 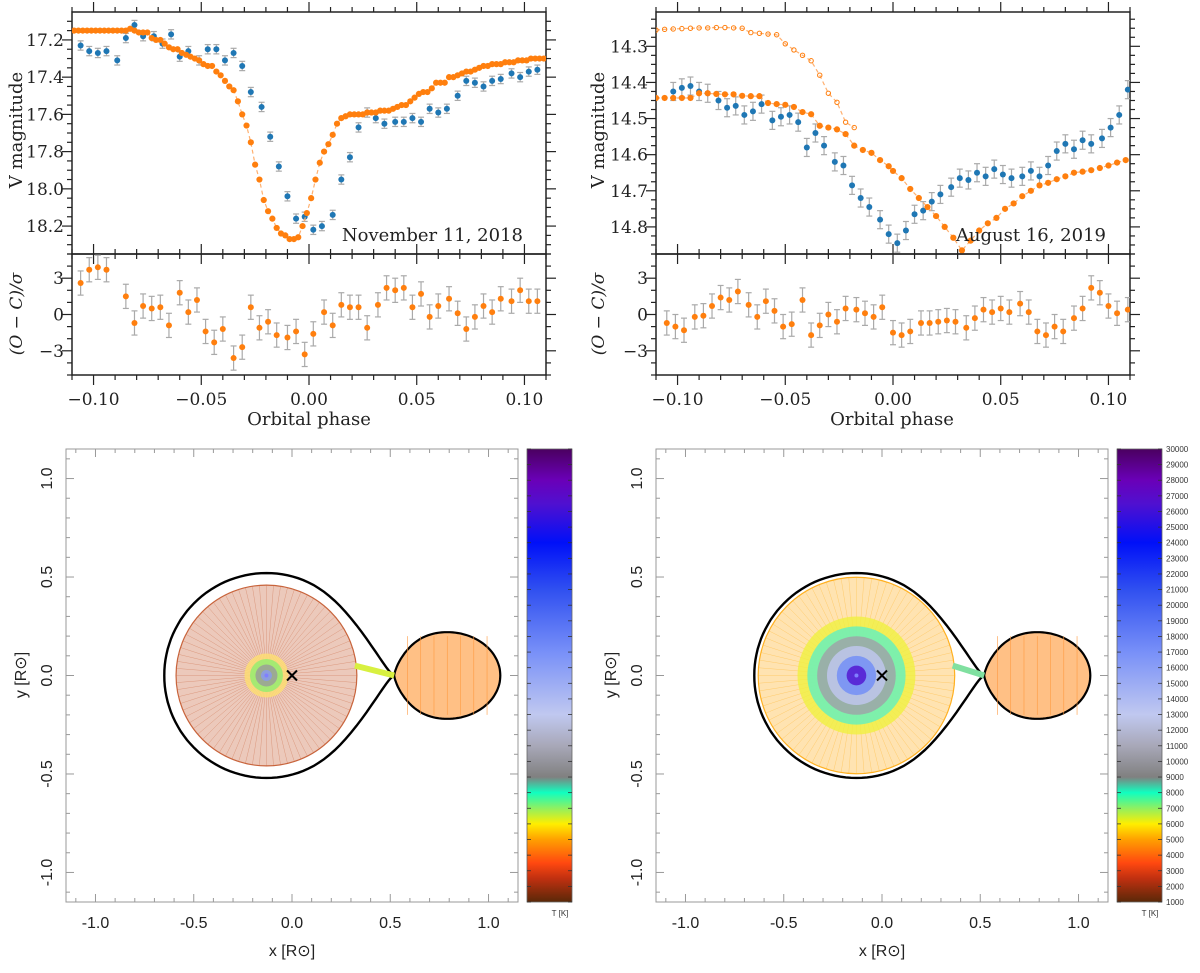 What do you see at coordinates (882, 675) in the screenshot?
I see `center-of-mass-marker` at bounding box center [882, 675].